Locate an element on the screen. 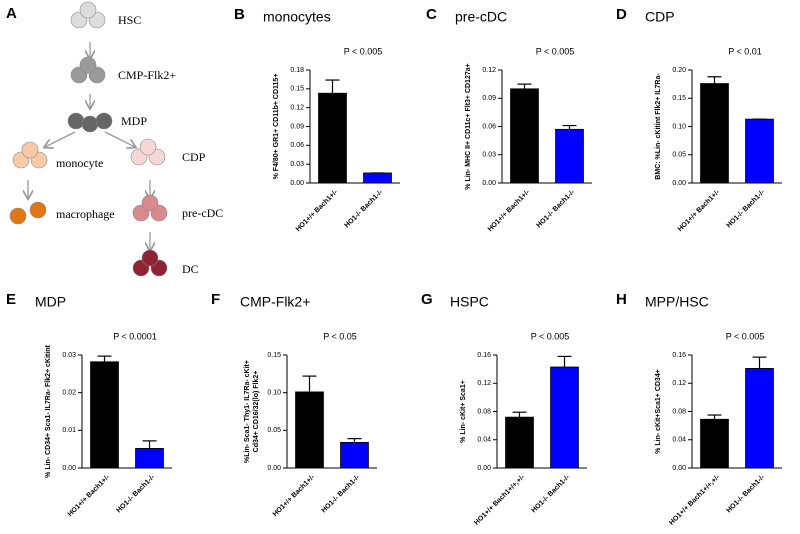 This screenshot has width=800, height=534. x-tick-label: HO1+/+ Bach1+/+,+/- is located at coordinates (694, 499).